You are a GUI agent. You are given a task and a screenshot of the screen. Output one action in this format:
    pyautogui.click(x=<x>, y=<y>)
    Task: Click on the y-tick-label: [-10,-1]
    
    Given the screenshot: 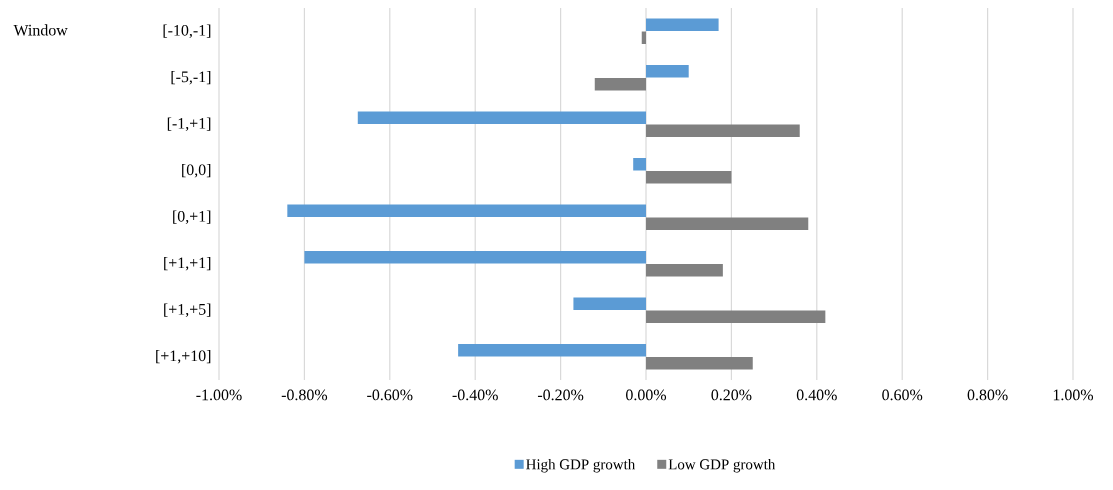 What is the action you would take?
    pyautogui.click(x=187, y=31)
    